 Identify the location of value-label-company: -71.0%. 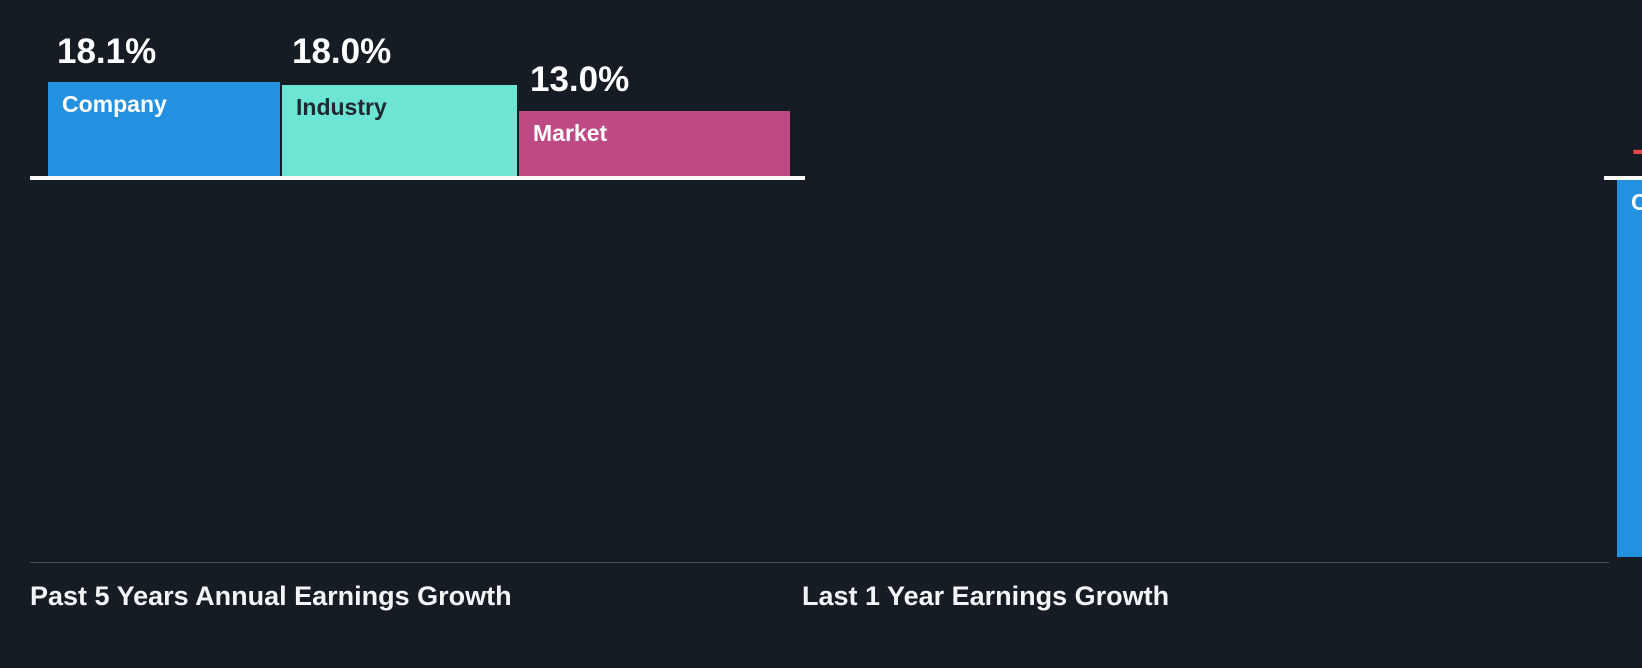
(1637, 149).